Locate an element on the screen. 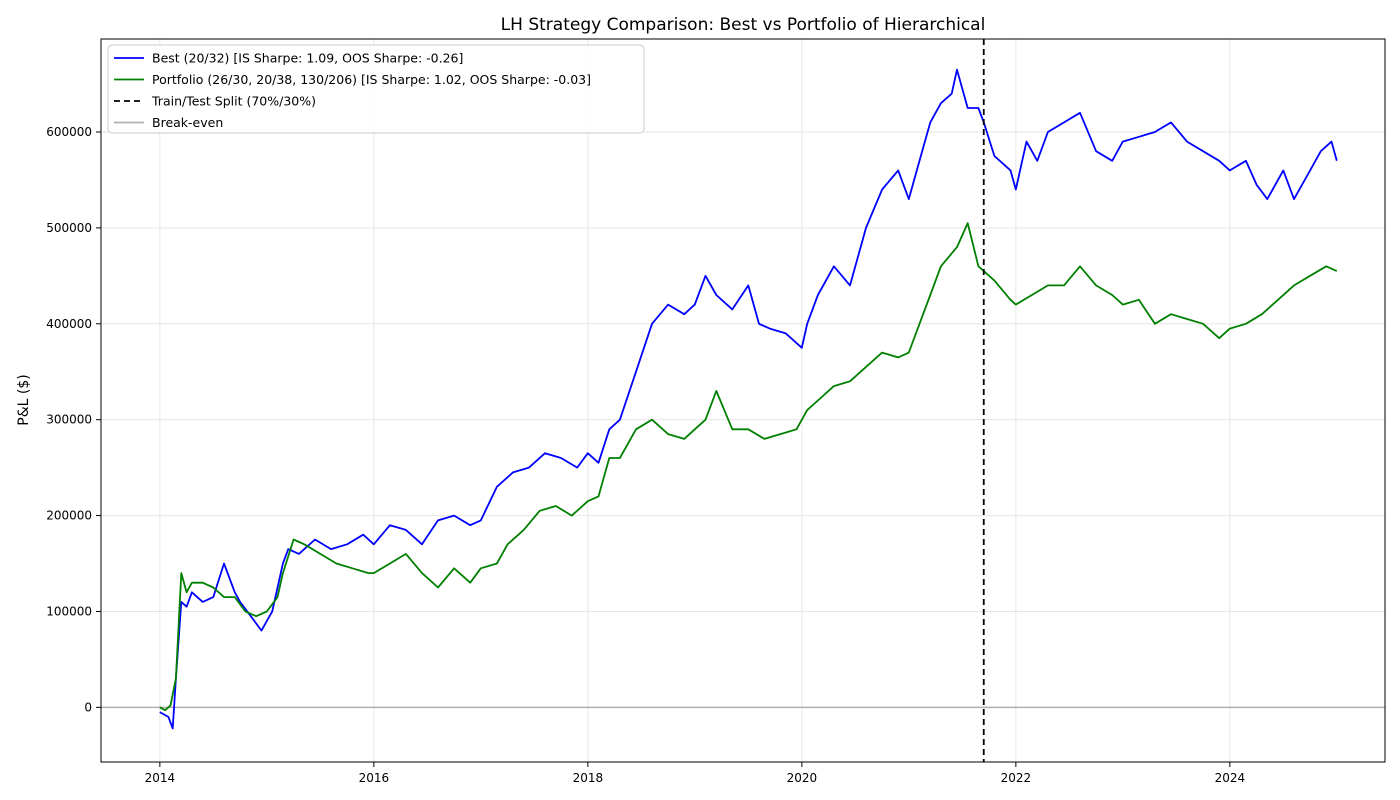 This screenshot has height=800, width=1400. legend-entry-split-label: Train/Test Split (70%/30%) is located at coordinates (233, 101).